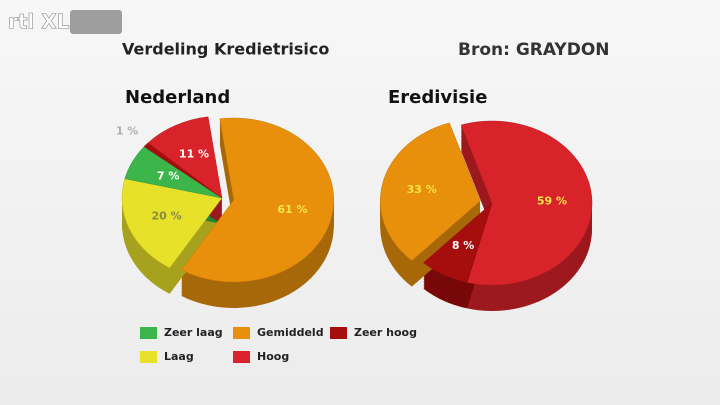 The image size is (720, 405). I want to click on data-label: 61 %, so click(292, 209).